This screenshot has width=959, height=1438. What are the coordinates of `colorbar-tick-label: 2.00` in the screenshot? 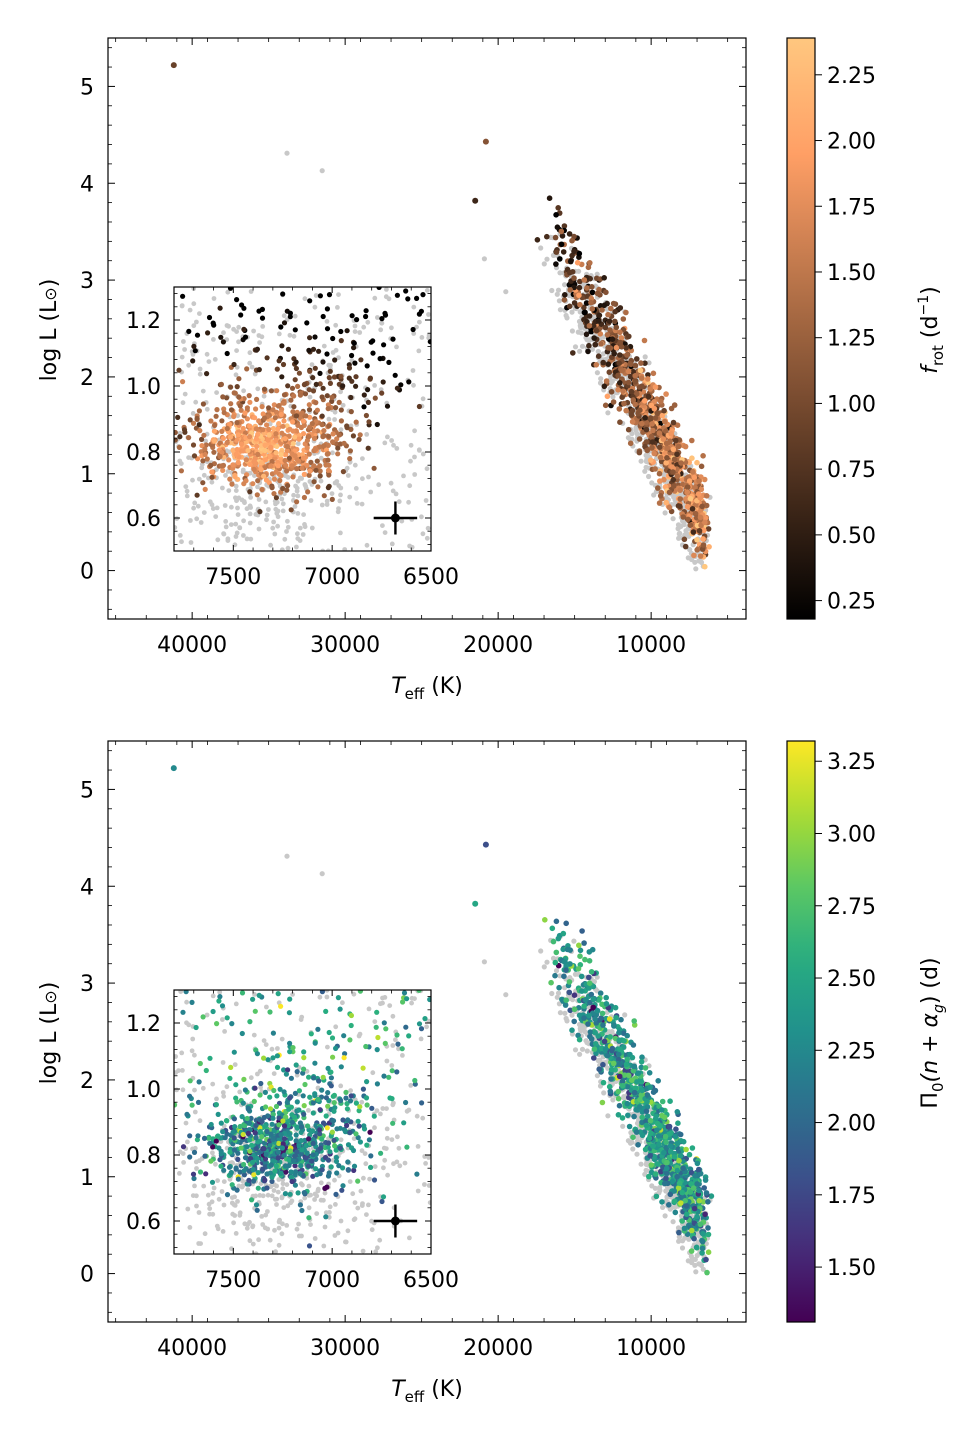 It's located at (851, 142).